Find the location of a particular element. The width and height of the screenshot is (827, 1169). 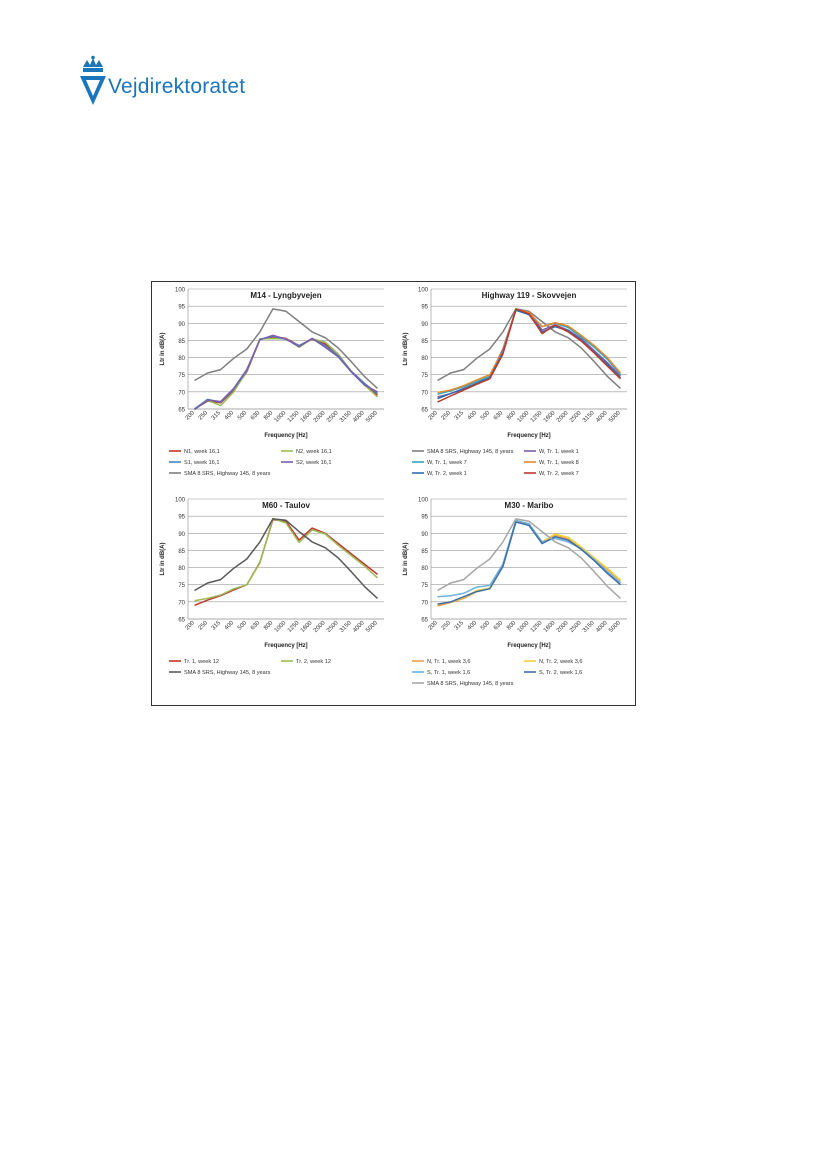

legend-label: W, Tr. 1, week 1 is located at coordinates (559, 452).